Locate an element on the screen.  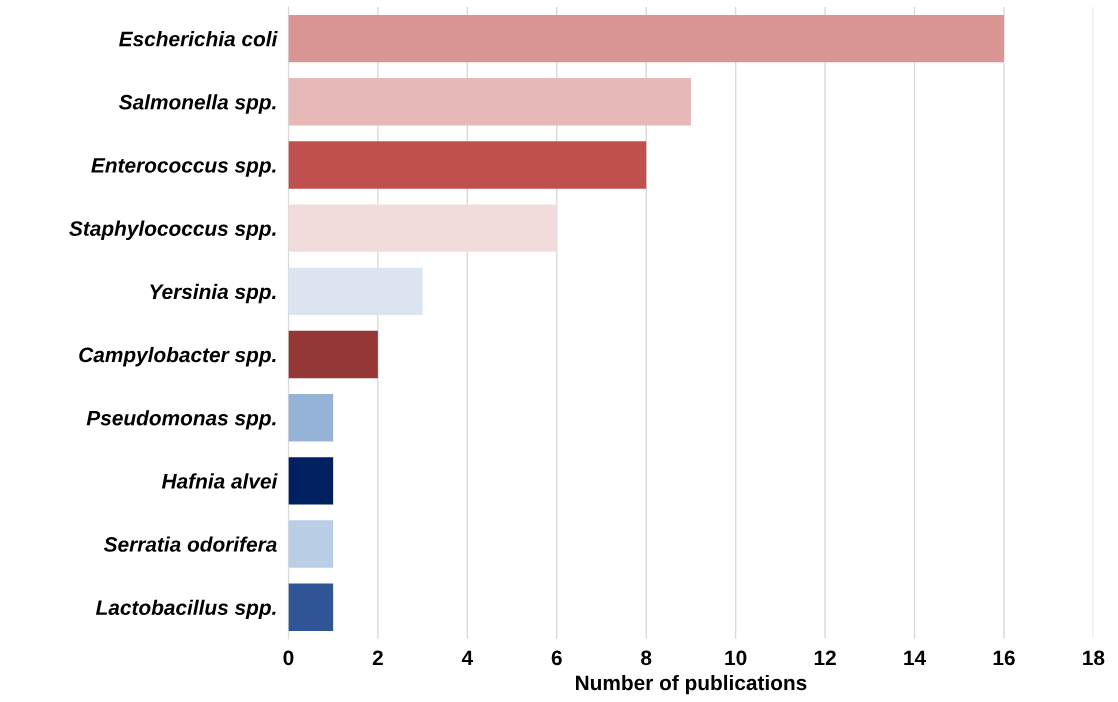
x-axis-title: Number of publications is located at coordinates (691, 684).